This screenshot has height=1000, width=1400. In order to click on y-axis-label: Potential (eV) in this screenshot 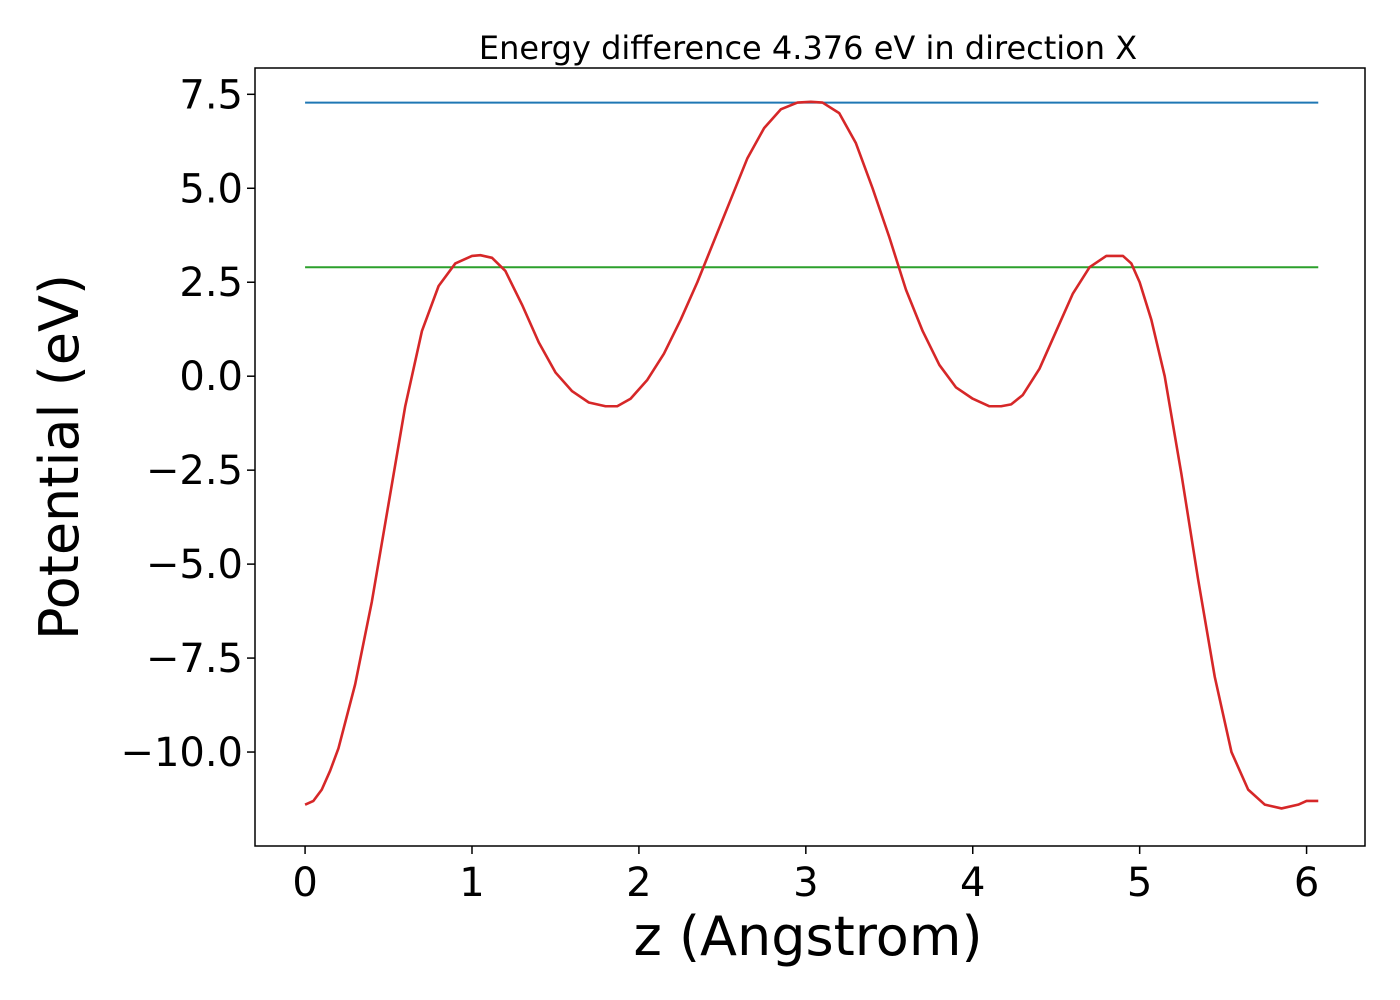, I will do `click(59, 457)`.